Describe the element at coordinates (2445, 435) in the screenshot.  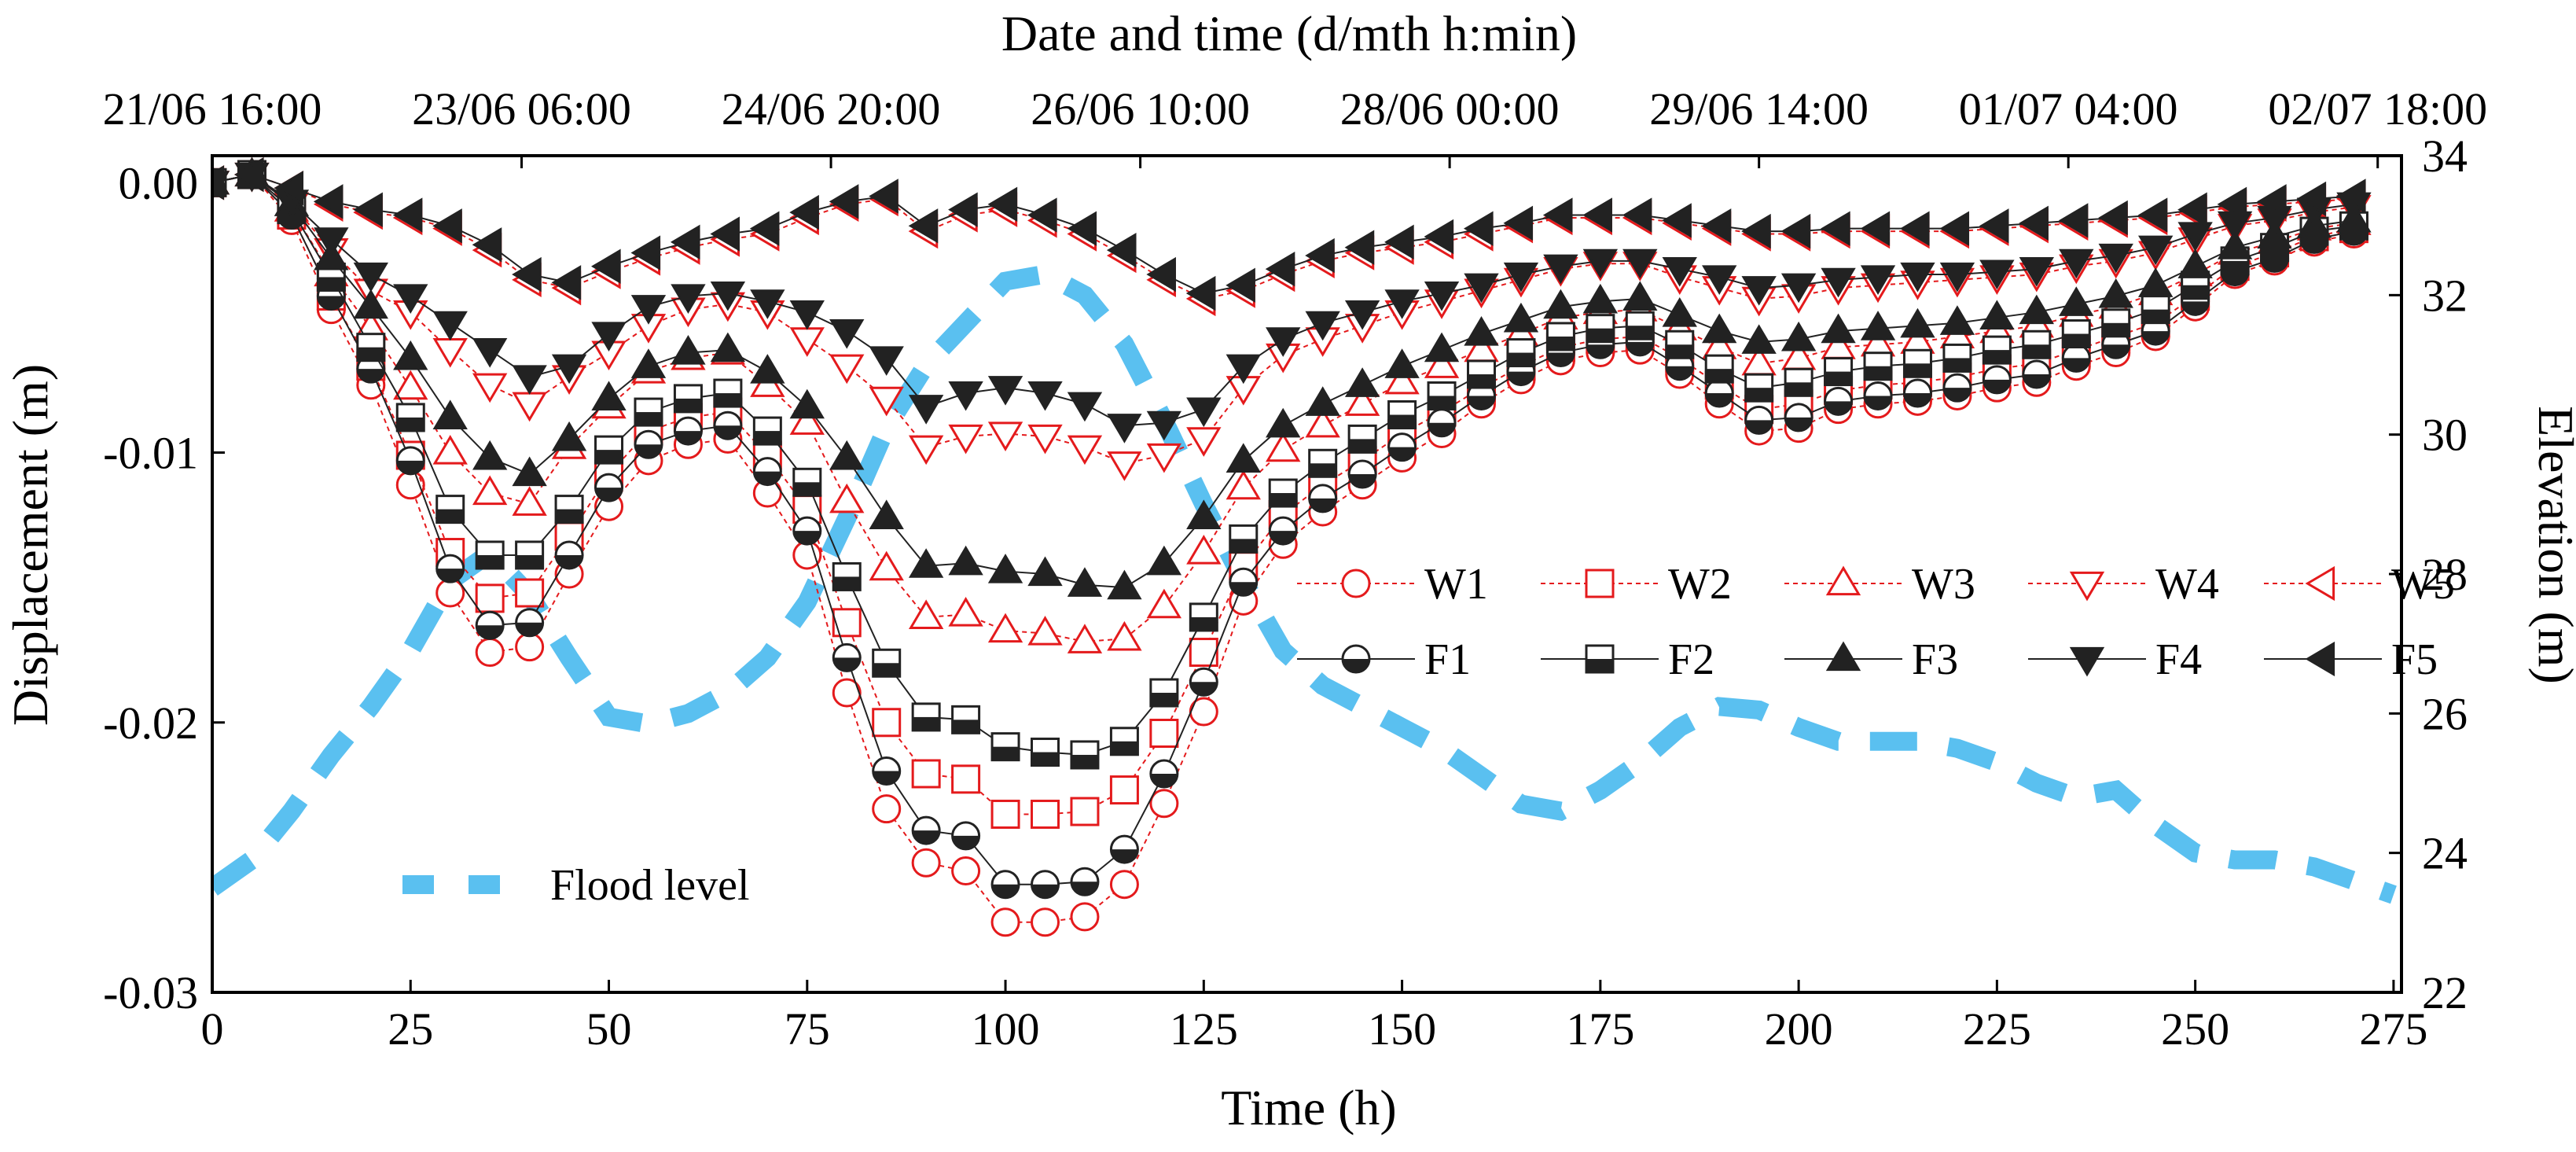
I see `y2-tick-label: 30` at that location.